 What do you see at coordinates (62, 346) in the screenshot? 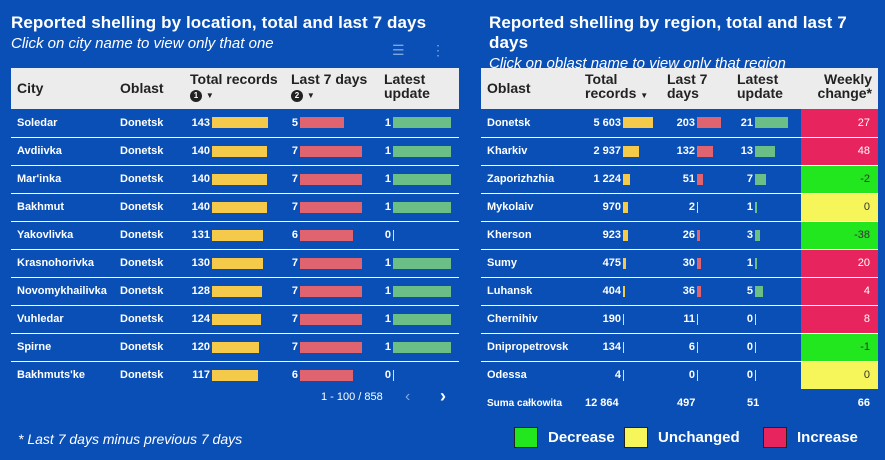
I see `city-name: Spirne` at bounding box center [62, 346].